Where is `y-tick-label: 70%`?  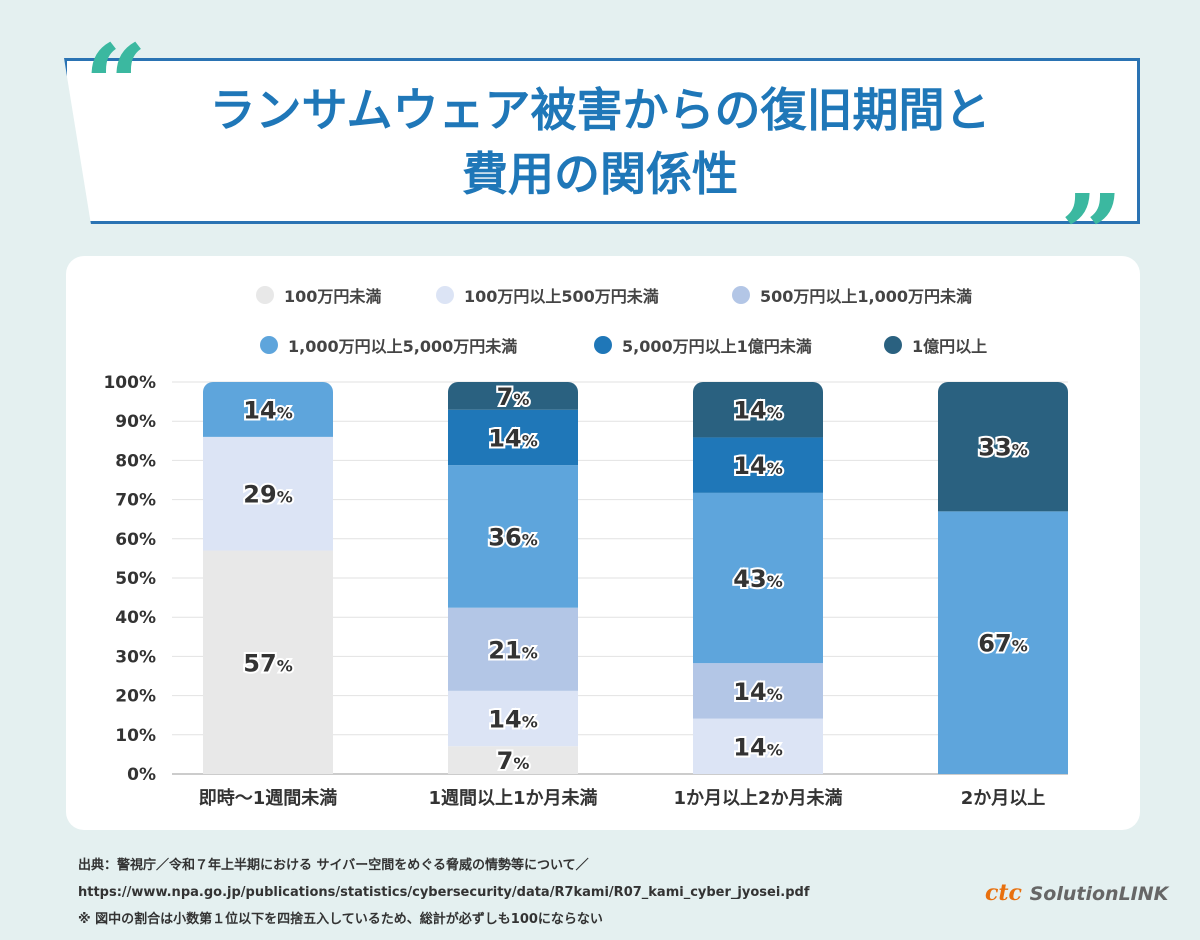 y-tick-label: 70% is located at coordinates (135, 501).